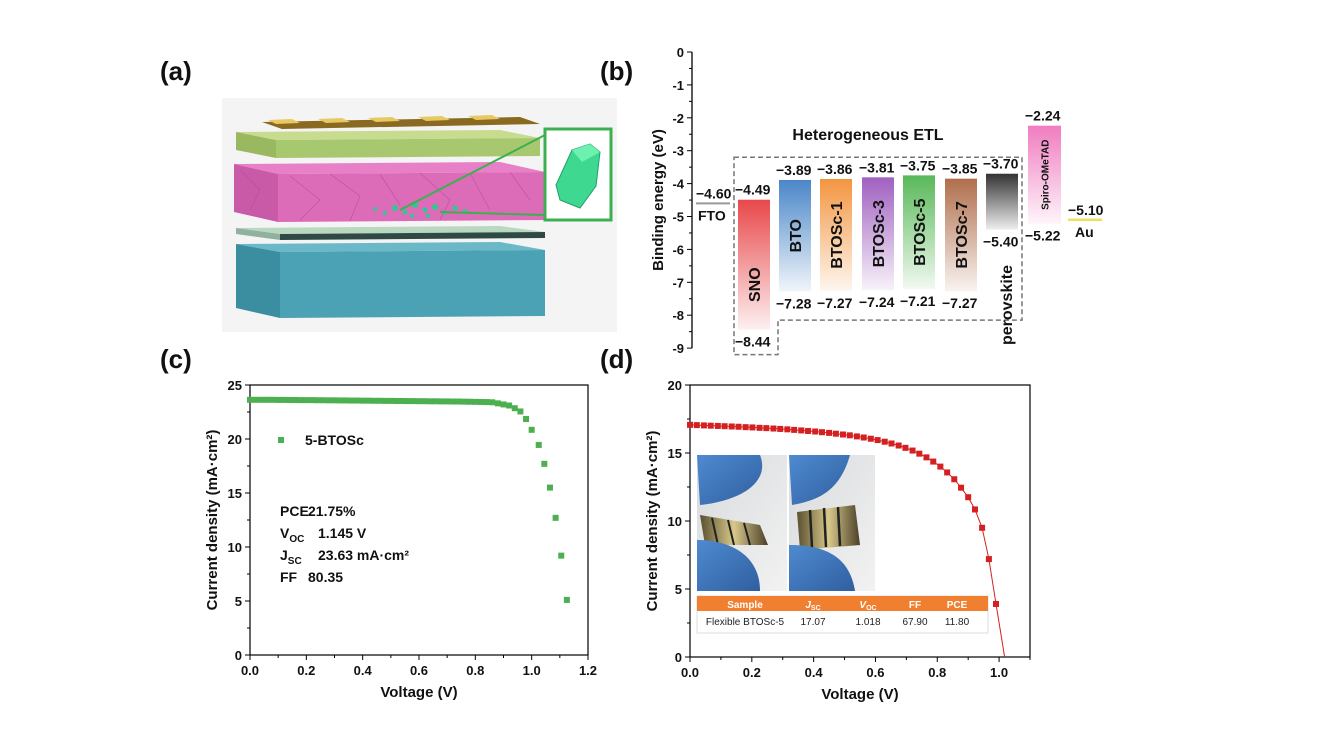 The image size is (1319, 748). What do you see at coordinates (808, 605) in the screenshot?
I see `header-text: J` at bounding box center [808, 605].